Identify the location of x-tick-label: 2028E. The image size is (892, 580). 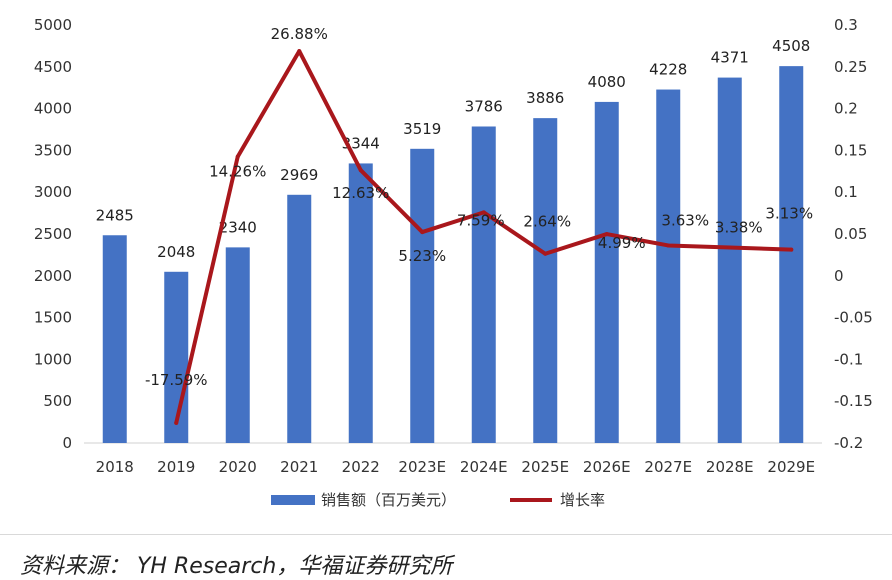
(730, 467).